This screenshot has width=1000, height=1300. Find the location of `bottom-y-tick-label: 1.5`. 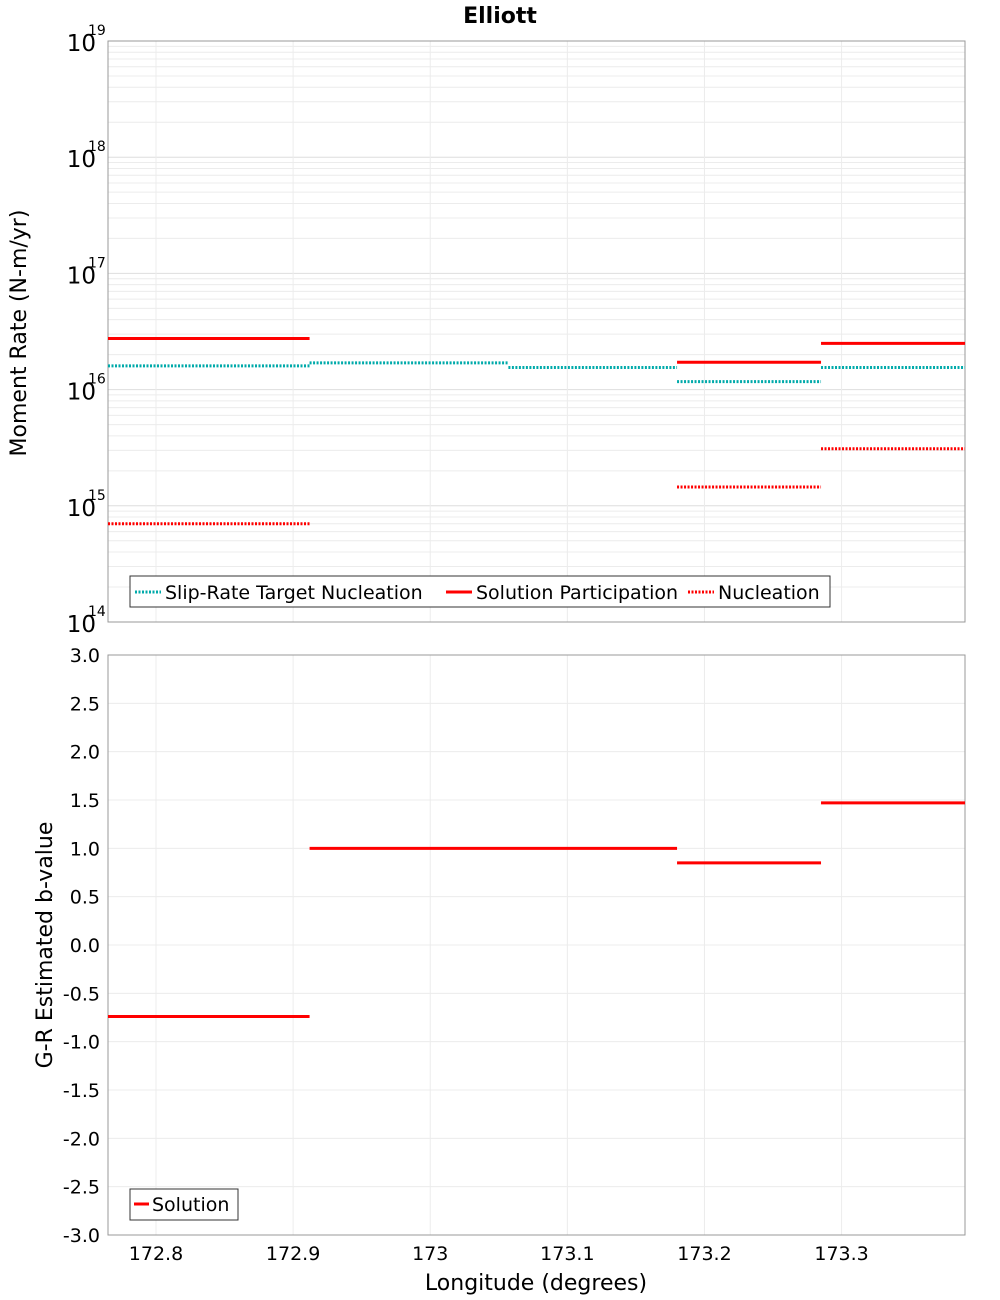

bottom-y-tick-label: 1.5 is located at coordinates (85, 801).